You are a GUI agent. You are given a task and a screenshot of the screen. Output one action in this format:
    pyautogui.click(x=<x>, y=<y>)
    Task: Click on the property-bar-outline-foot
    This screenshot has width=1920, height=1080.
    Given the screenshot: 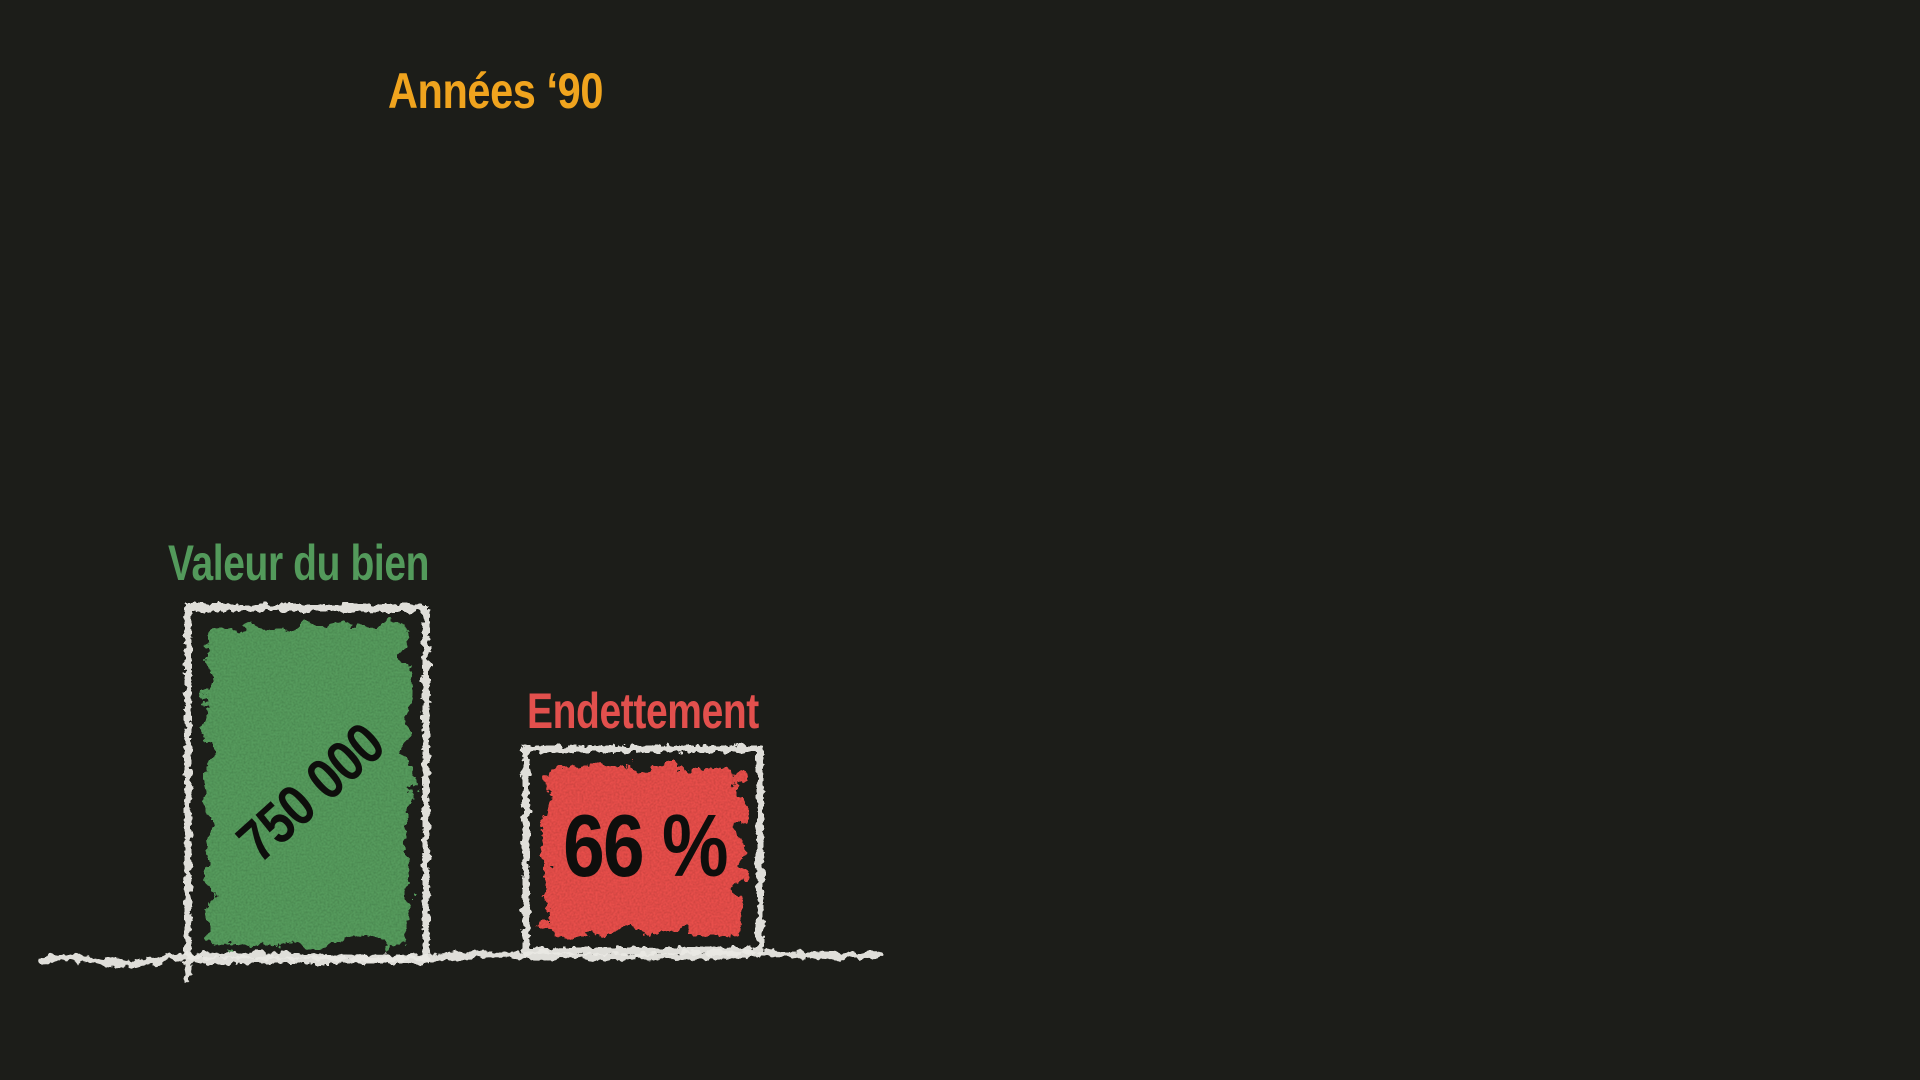 What is the action you would take?
    pyautogui.click(x=188, y=968)
    